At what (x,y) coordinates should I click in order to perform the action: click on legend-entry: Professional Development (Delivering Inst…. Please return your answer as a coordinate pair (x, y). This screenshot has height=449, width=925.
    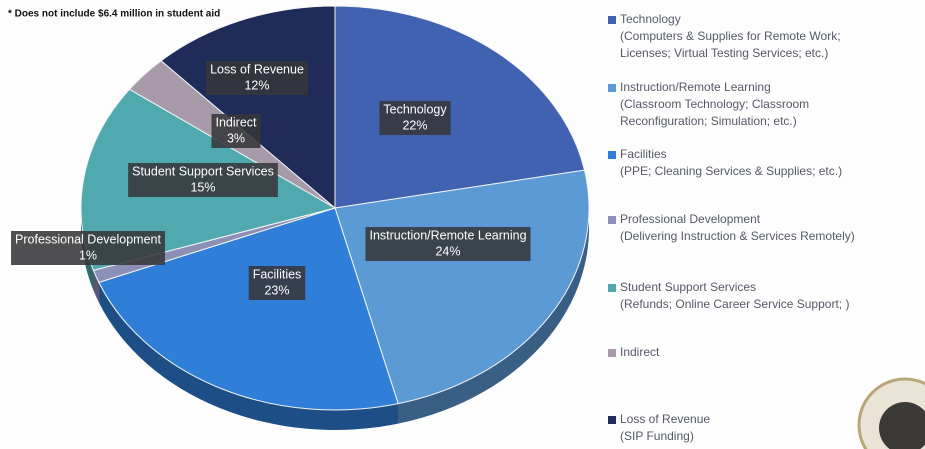
    Looking at the image, I should click on (731, 227).